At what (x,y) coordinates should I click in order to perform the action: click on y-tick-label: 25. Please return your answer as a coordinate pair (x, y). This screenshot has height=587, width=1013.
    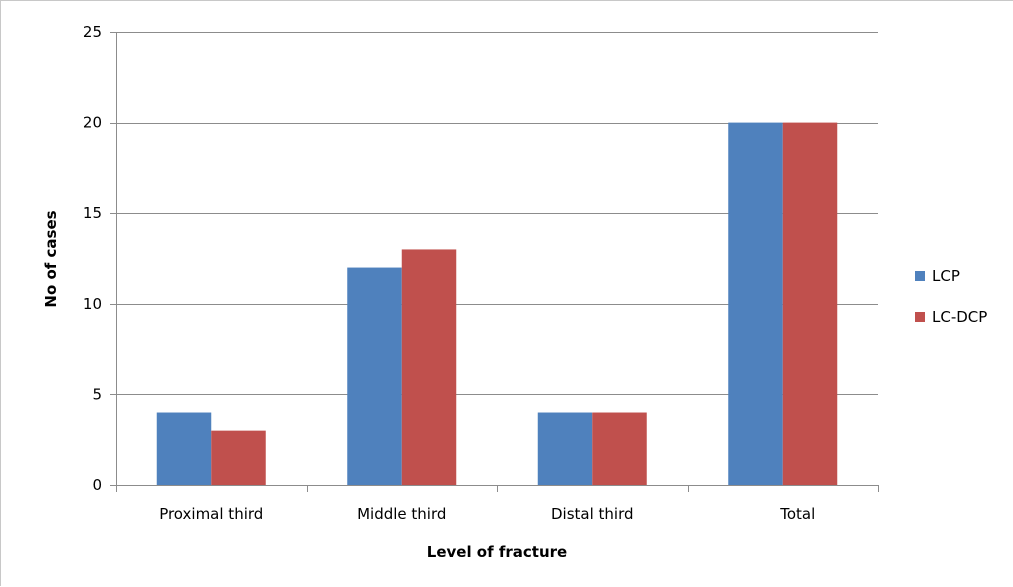
    Looking at the image, I should click on (92, 32).